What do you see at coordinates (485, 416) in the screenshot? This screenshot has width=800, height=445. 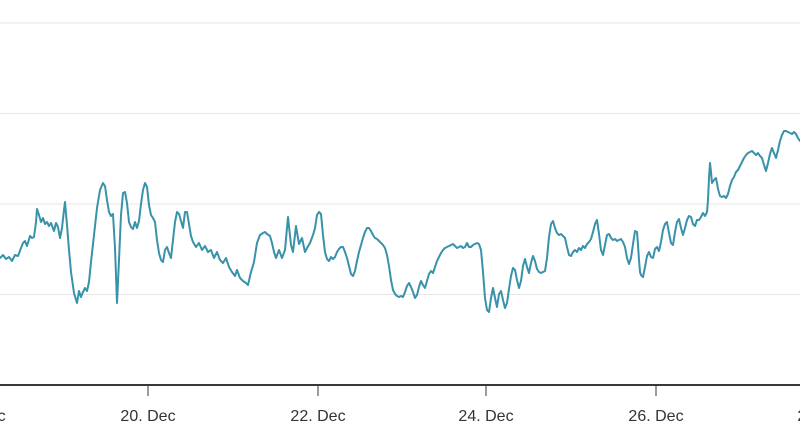 I see `x-axis-label: 24. Dec` at bounding box center [485, 416].